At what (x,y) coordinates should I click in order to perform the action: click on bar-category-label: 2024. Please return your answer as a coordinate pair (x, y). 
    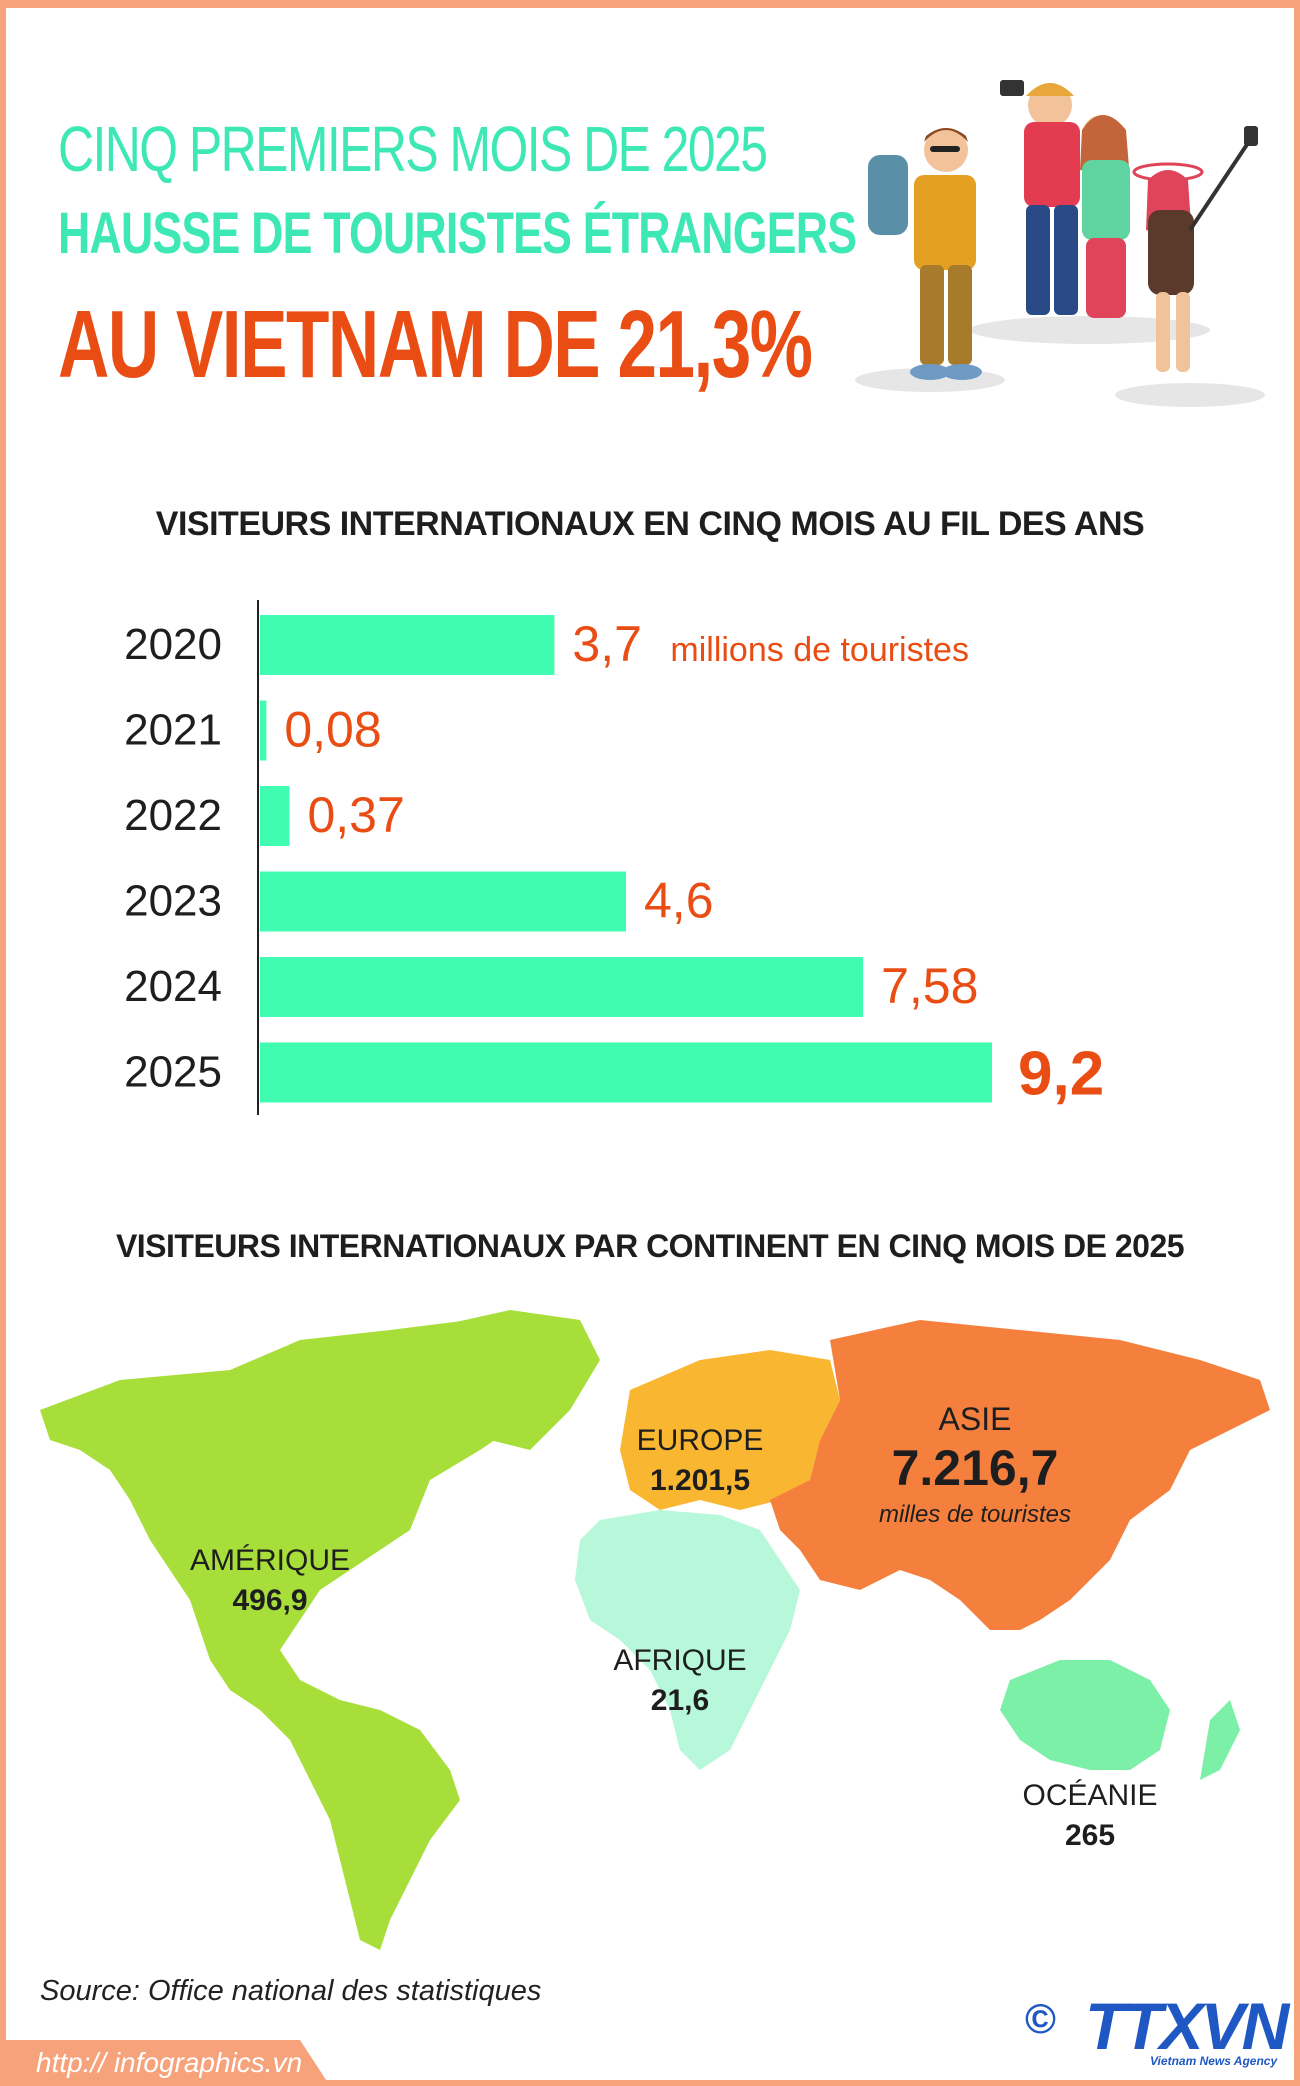
    Looking at the image, I should click on (173, 986).